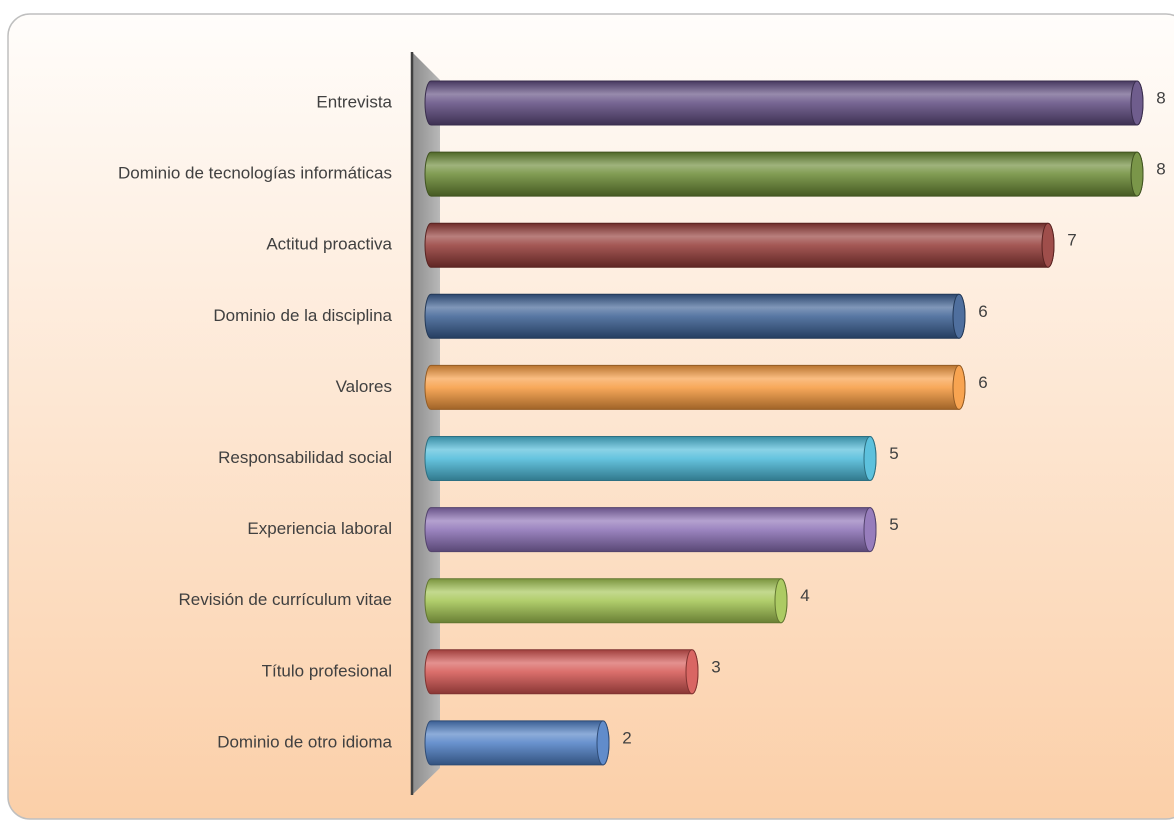 This screenshot has width=1174, height=825. Describe the element at coordinates (319, 528) in the screenshot. I see `category-label: Experiencia laboral` at that location.